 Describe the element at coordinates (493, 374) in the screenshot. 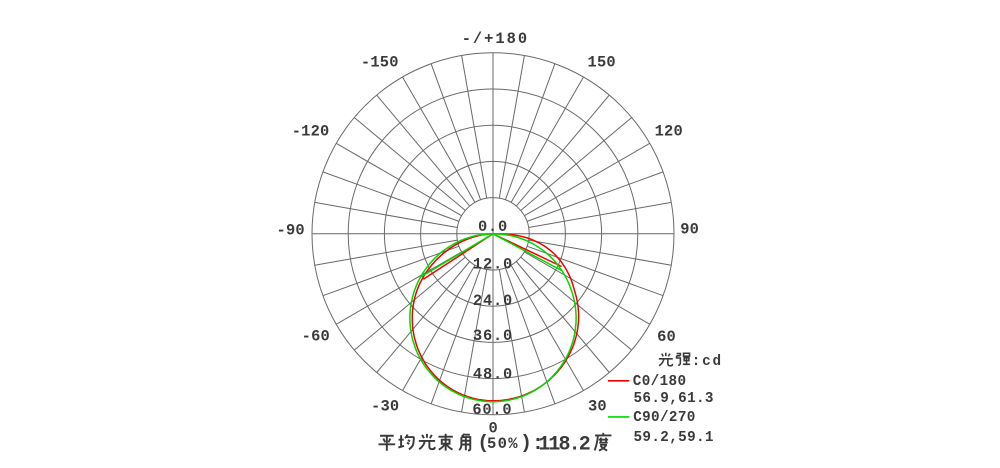

I see `svg-text: 48.0` at that location.